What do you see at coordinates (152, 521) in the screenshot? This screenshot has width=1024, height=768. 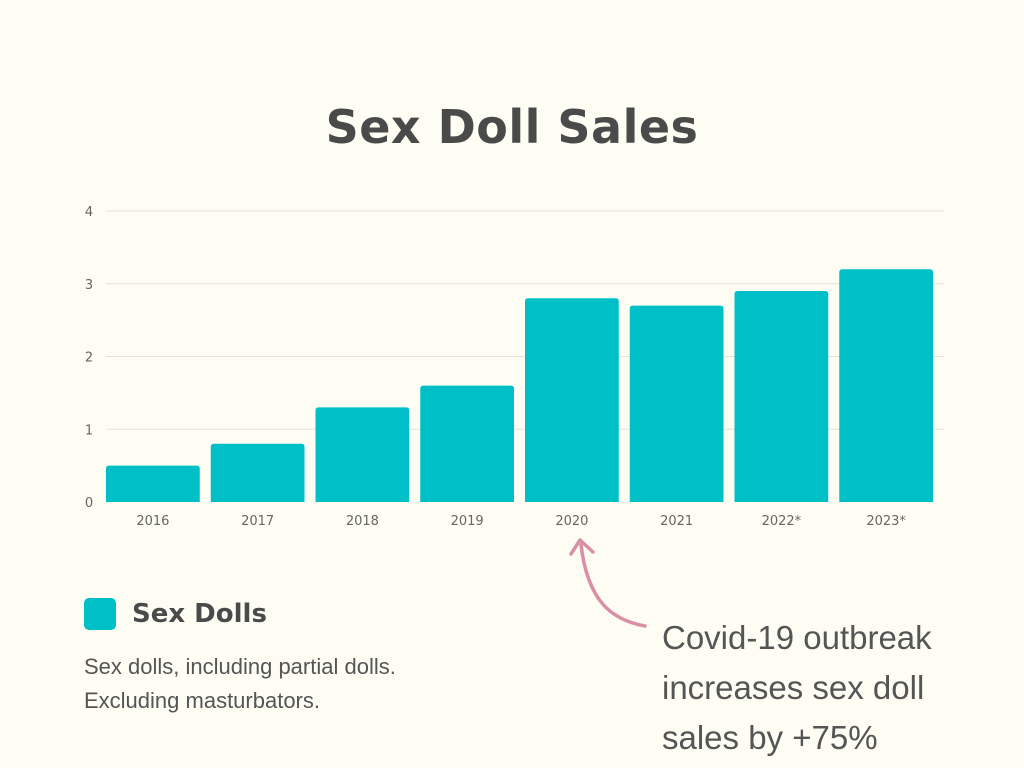 I see `x-tick-label: 2016` at bounding box center [152, 521].